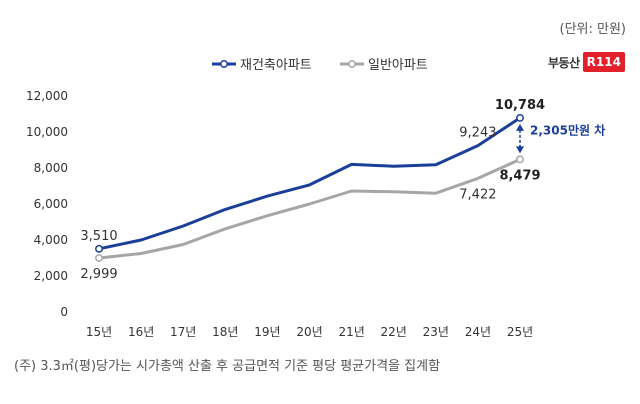 The width and height of the screenshot is (640, 404). Describe the element at coordinates (519, 175) in the screenshot. I see `data-label-5: 8,479` at that location.